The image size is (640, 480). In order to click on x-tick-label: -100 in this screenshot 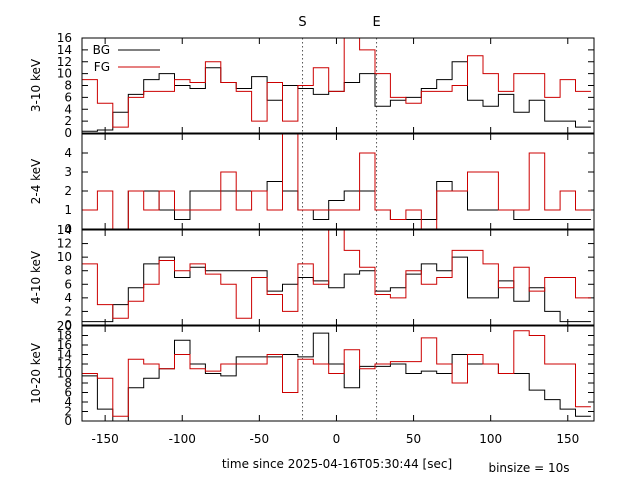, I will do `click(182, 439)`.